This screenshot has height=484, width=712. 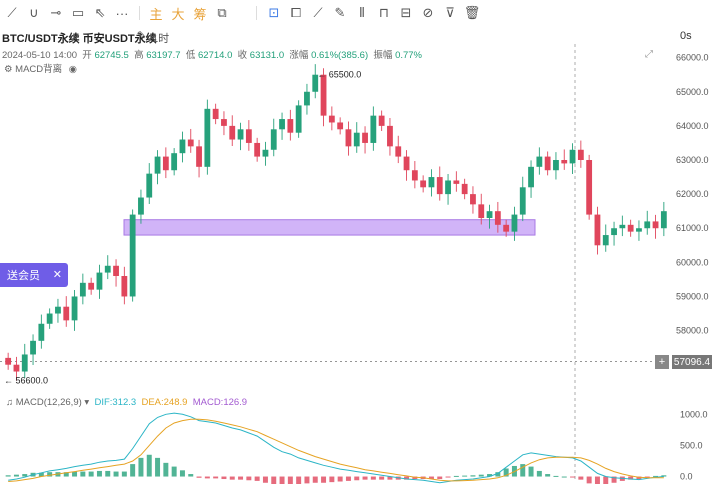 I want to click on curve-icon: ∪, so click(x=34, y=12).